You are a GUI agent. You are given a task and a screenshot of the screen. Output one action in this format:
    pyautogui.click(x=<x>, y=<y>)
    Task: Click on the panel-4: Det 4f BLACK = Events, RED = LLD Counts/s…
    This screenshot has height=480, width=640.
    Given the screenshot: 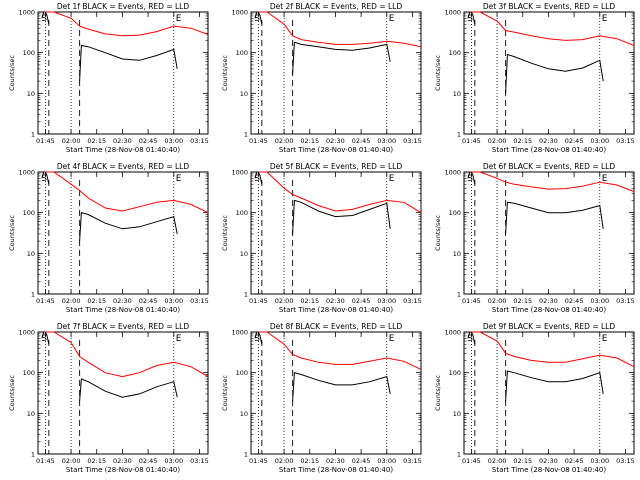 What is the action you would take?
    pyautogui.click(x=108, y=238)
    